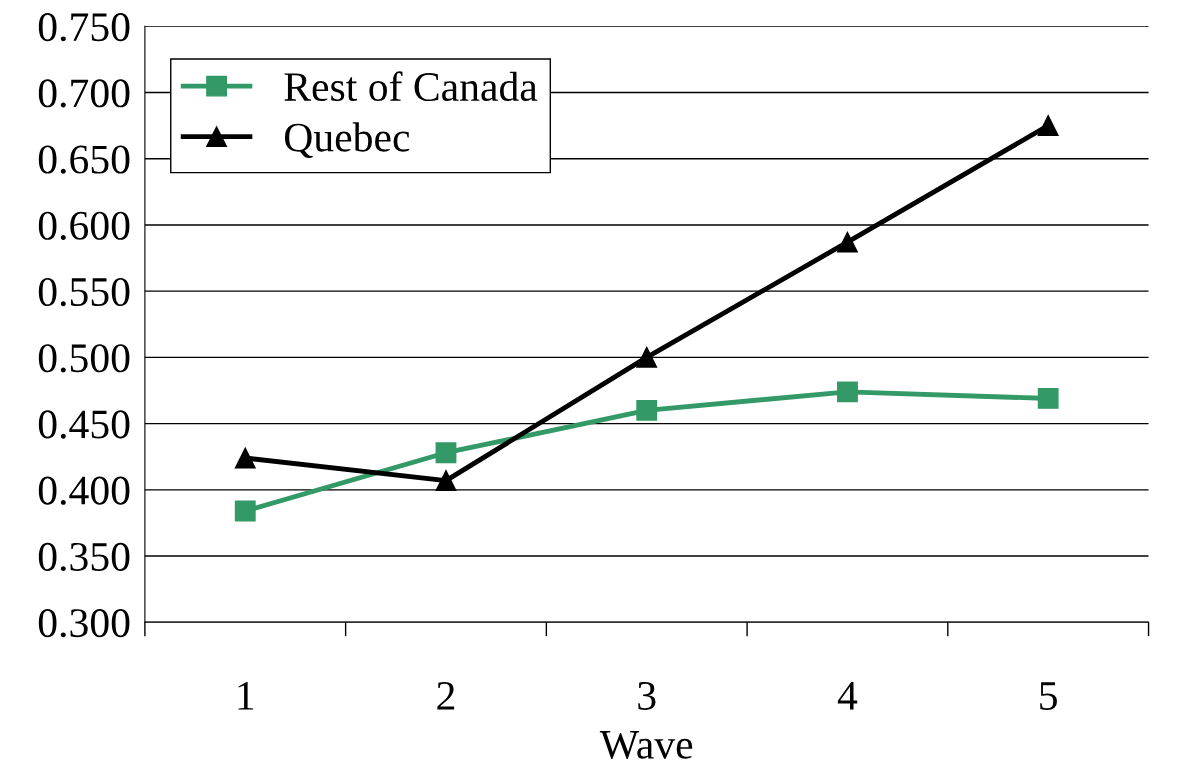 The width and height of the screenshot is (1178, 773). Describe the element at coordinates (847, 696) in the screenshot. I see `x-tick-label: 4` at that location.